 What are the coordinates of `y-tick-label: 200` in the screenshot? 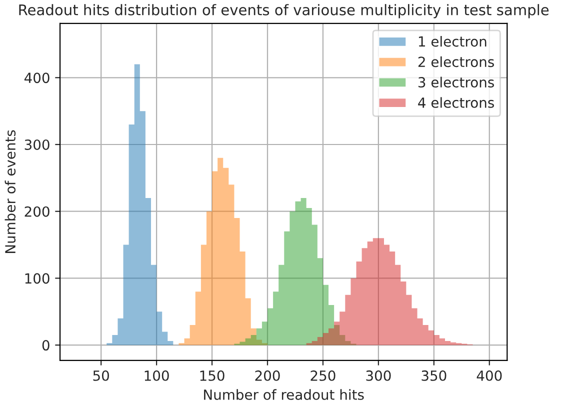 It's located at (37, 211).